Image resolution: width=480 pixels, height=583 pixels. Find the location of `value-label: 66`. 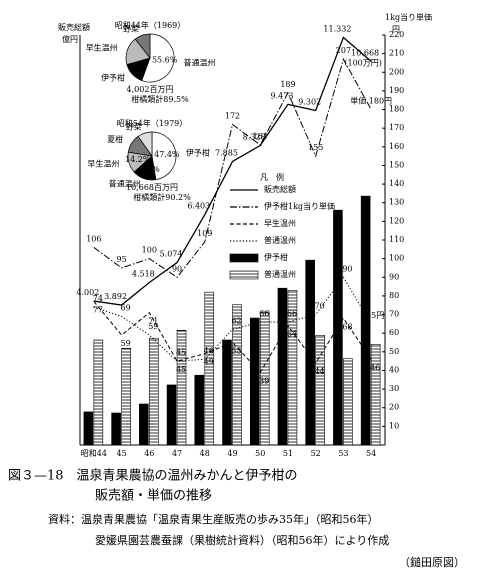

value-label: 66 is located at coordinates (264, 313).